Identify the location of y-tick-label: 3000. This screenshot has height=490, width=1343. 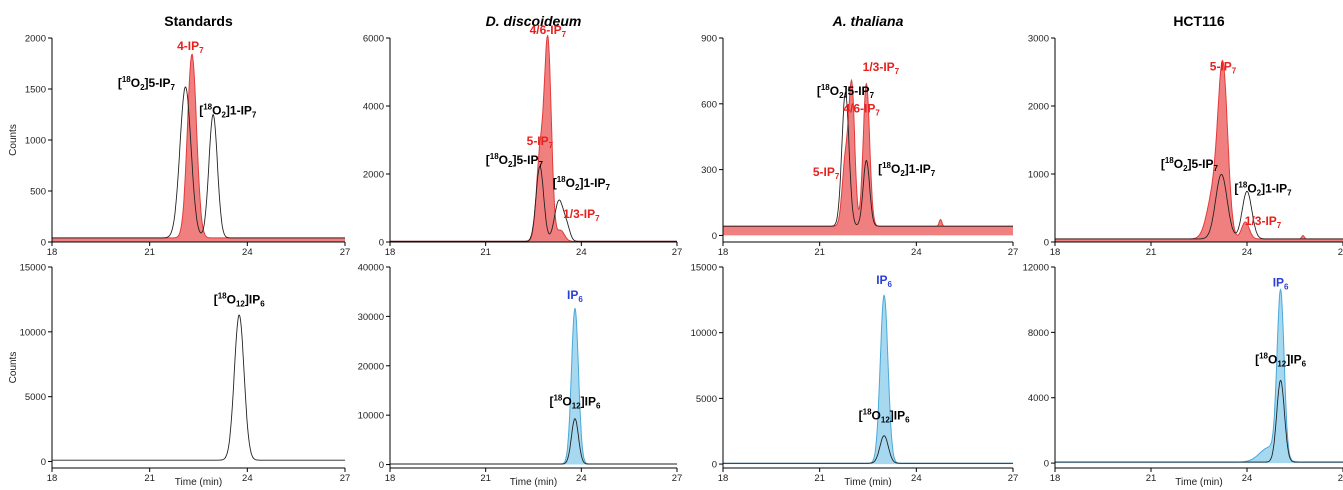
(1038, 39).